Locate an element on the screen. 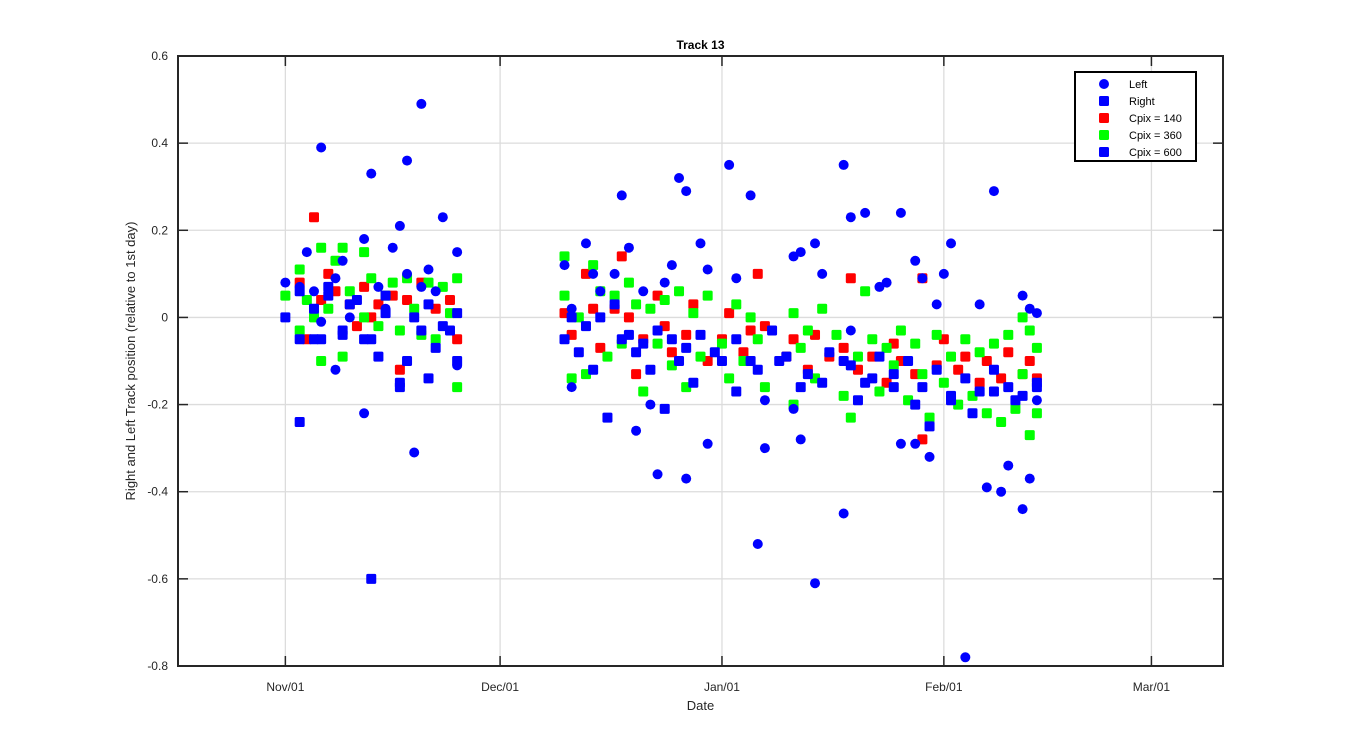  legend-label: Right is located at coordinates (1142, 102).